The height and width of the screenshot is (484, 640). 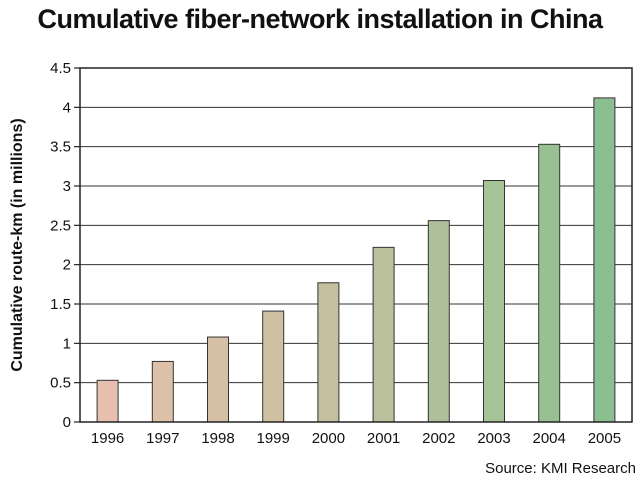 What do you see at coordinates (218, 379) in the screenshot?
I see `bar-1998` at bounding box center [218, 379].